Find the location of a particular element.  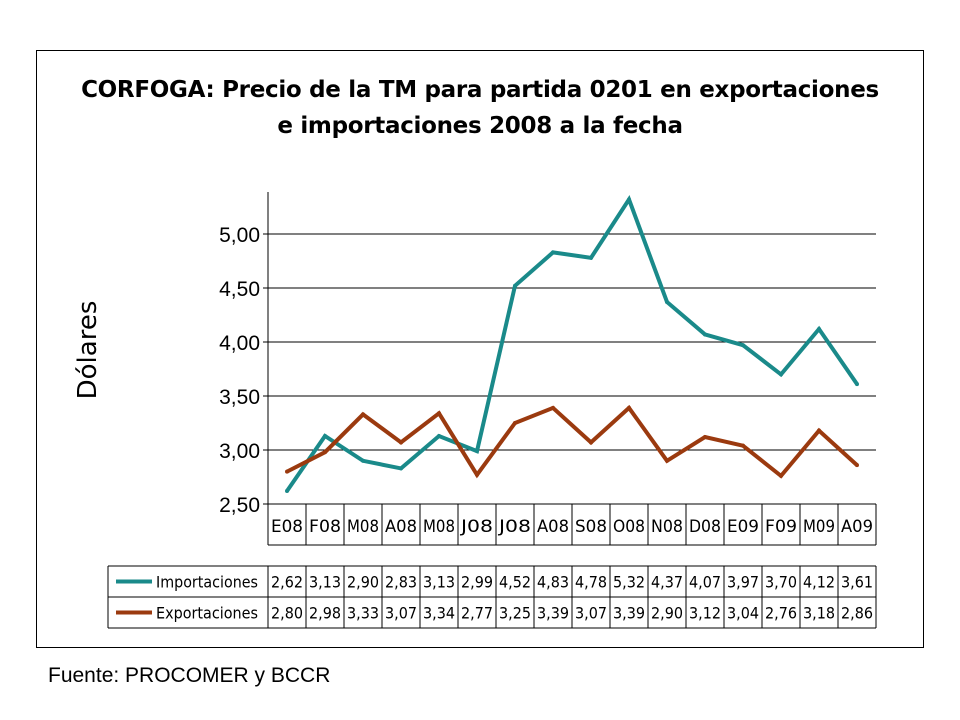

table-cell-value: 3,04 is located at coordinates (743, 613).